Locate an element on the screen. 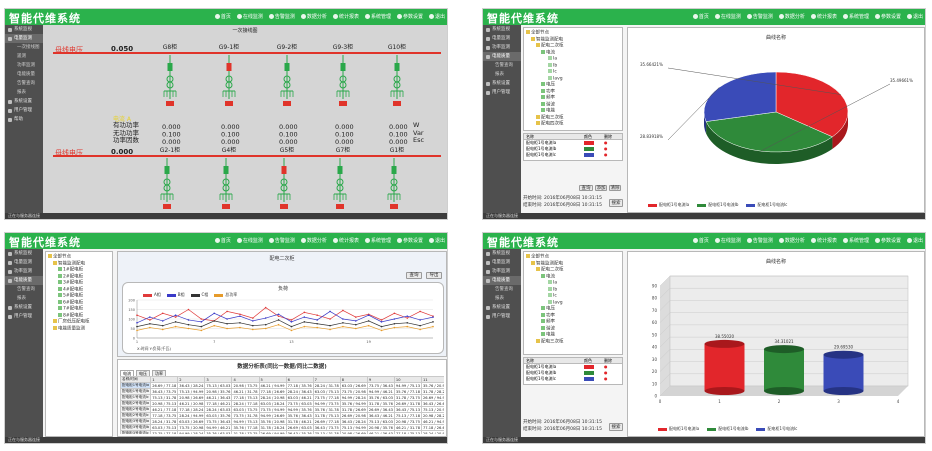 The image size is (932, 451). tree-node: 3#配电柜 is located at coordinates (79, 283).